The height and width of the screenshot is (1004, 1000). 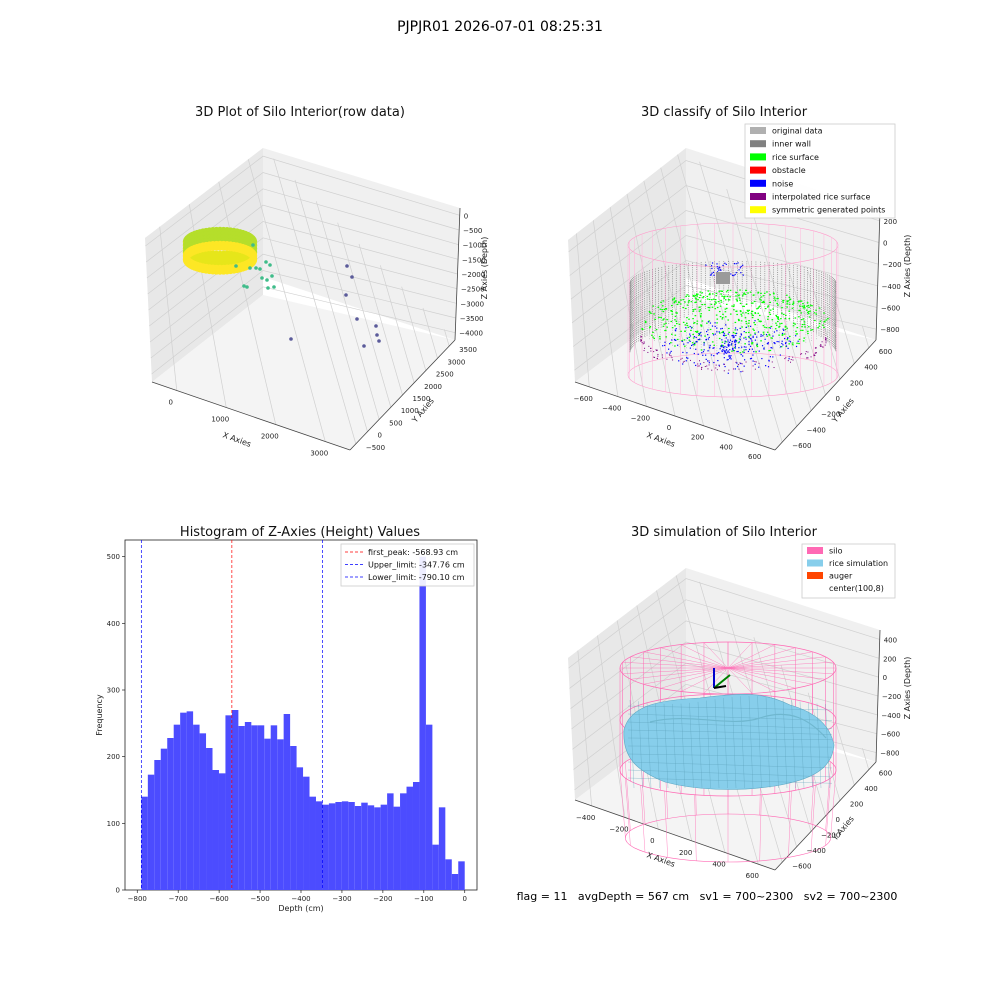 I want to click on legend-swatch, so click(x=815, y=575).